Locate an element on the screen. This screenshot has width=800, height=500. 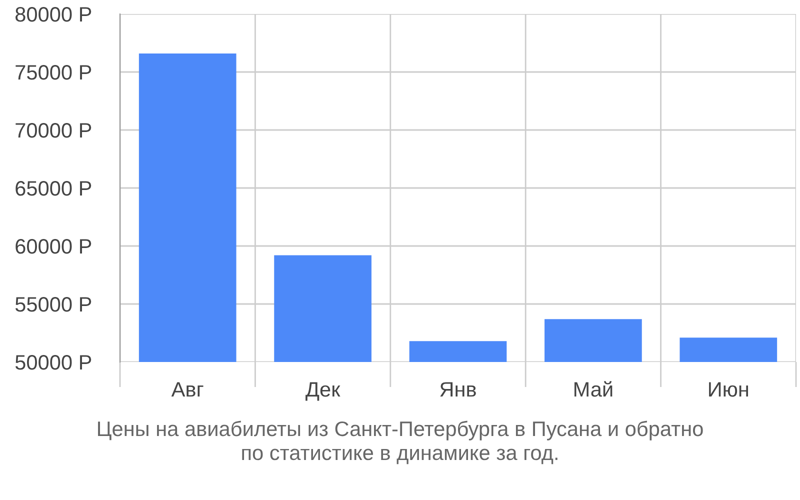
y-tick-label: 55000 Р is located at coordinates (53, 304).